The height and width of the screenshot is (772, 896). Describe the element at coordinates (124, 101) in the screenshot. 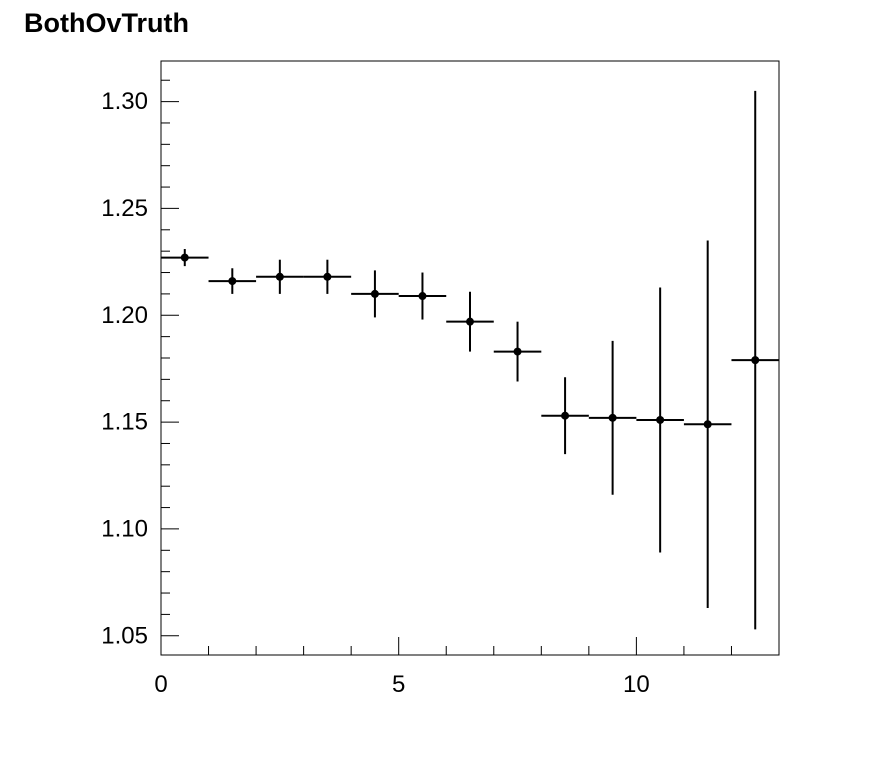

I see `y-tick-label: 1.30` at that location.